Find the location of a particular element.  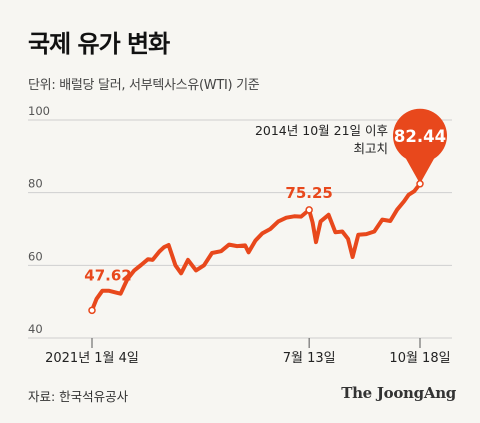

x-tick-label: 2021년 1월 4일 is located at coordinates (92, 358).